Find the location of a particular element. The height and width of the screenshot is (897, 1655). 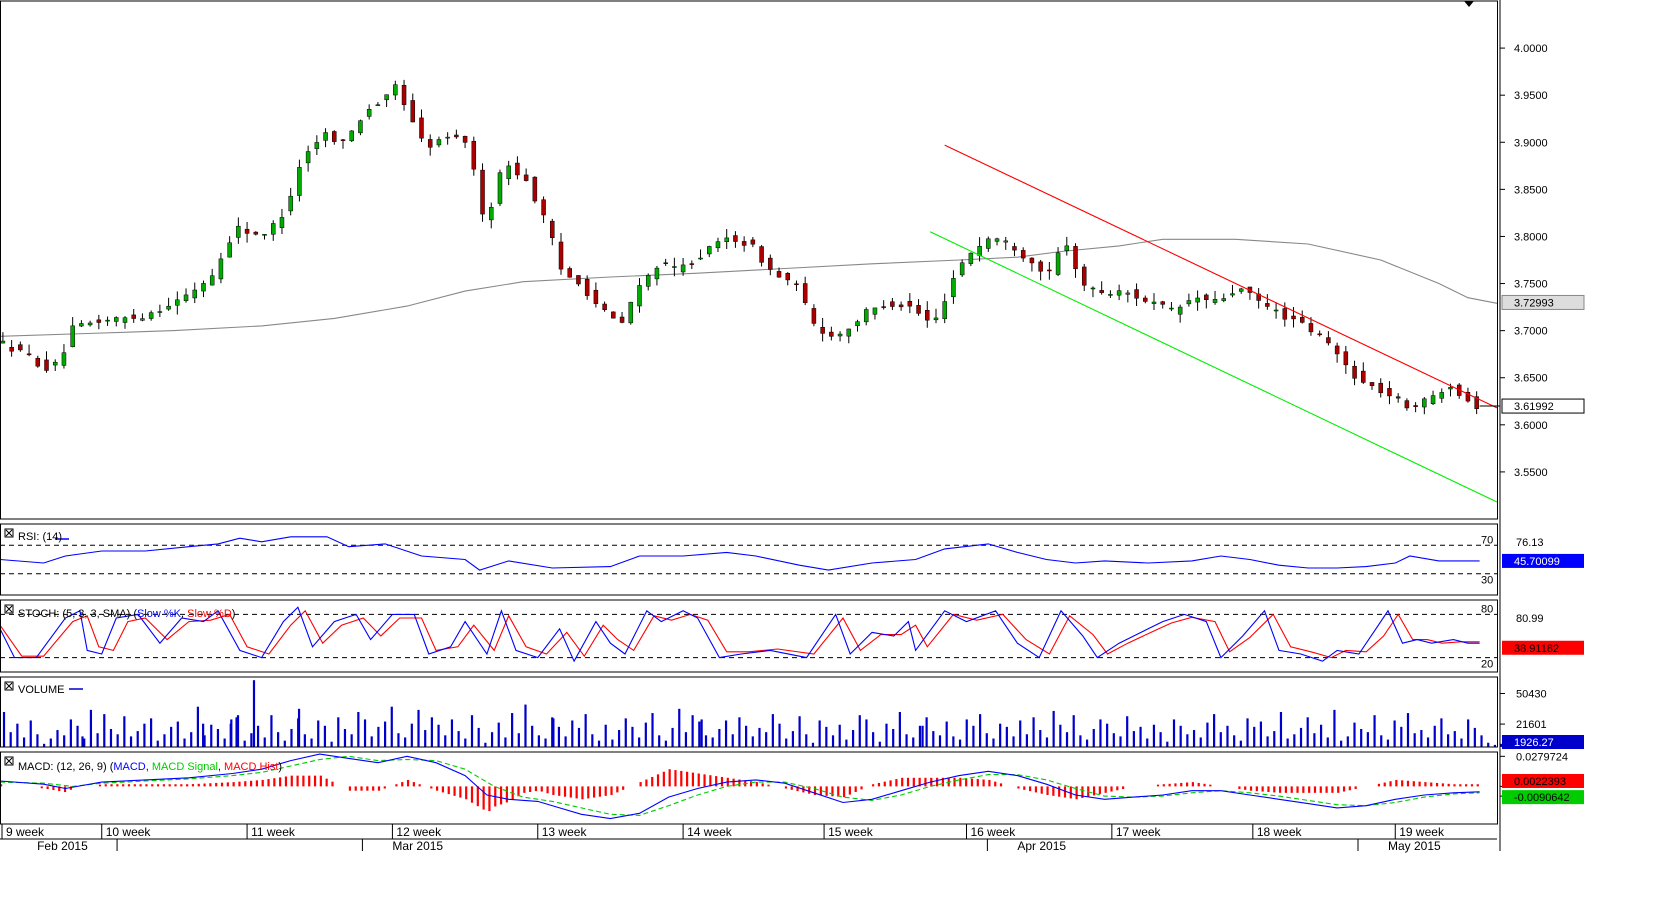

vol-panel-frame is located at coordinates (749, 712).